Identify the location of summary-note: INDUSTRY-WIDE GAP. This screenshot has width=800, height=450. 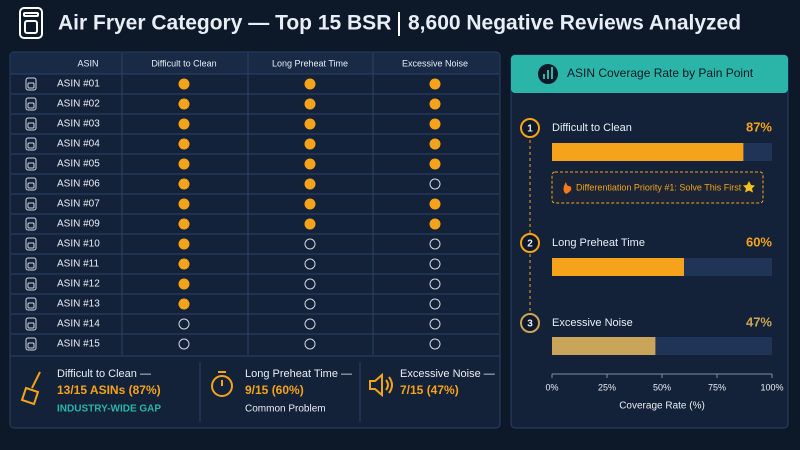
(109, 409).